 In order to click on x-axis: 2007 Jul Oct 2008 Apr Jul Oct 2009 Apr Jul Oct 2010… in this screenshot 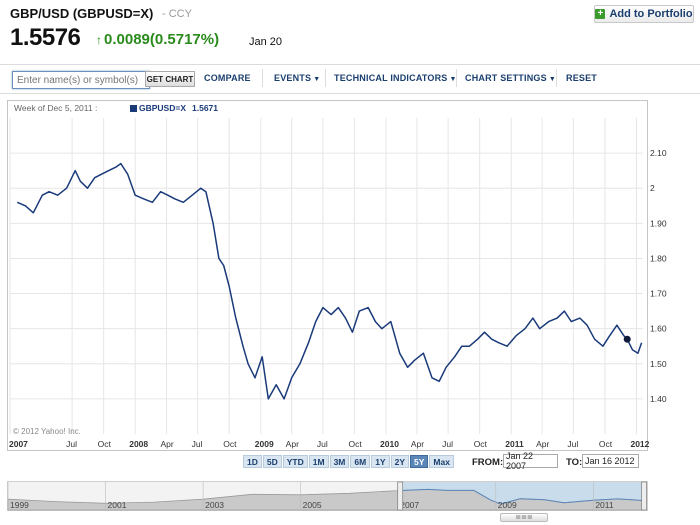, I will do `click(329, 444)`.